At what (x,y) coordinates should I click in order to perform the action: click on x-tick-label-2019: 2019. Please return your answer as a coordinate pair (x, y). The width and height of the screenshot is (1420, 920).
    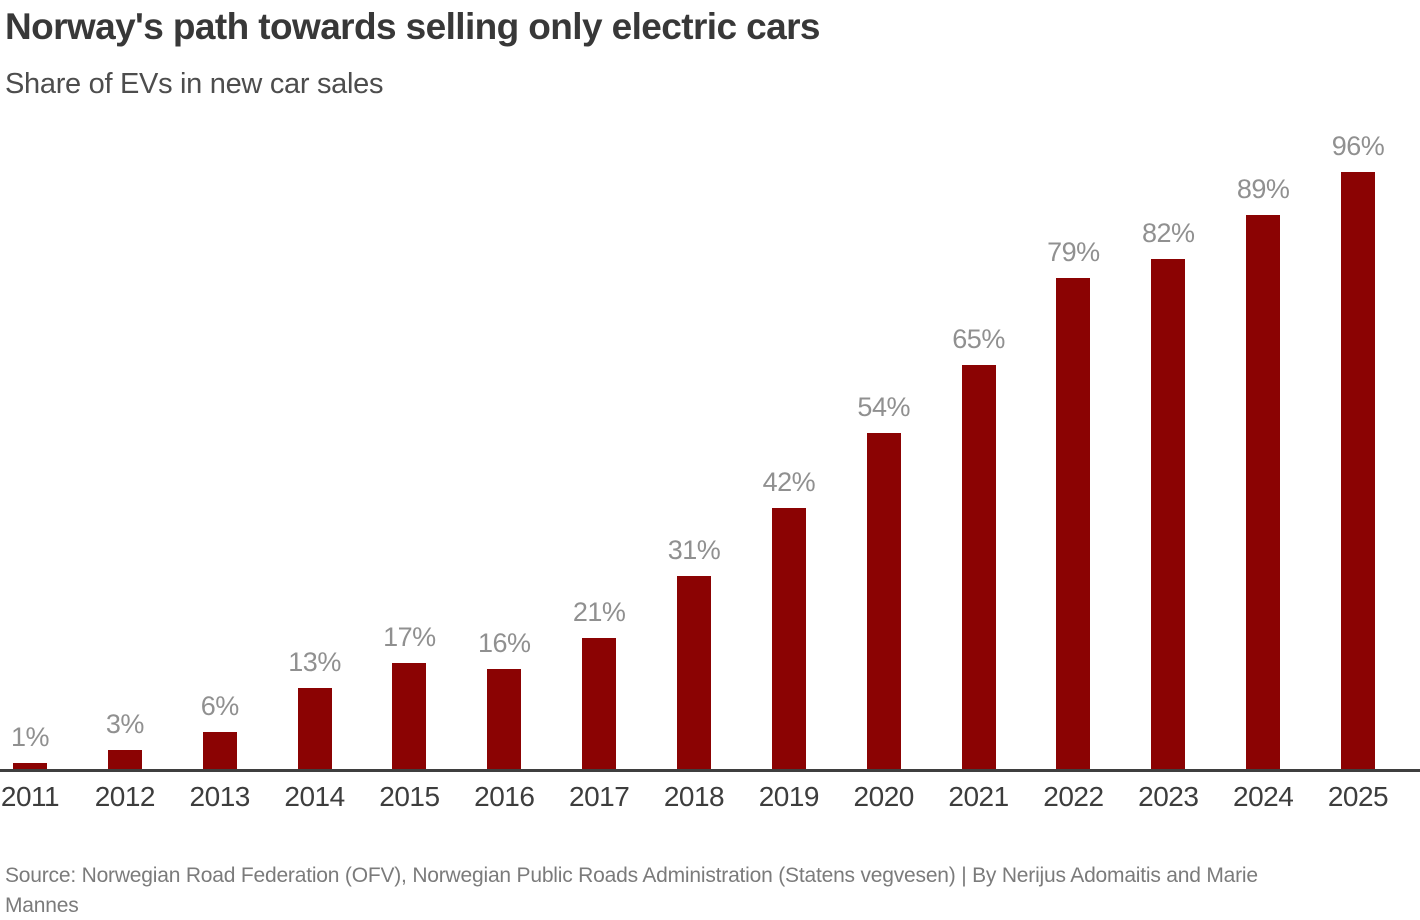
    Looking at the image, I should click on (789, 796).